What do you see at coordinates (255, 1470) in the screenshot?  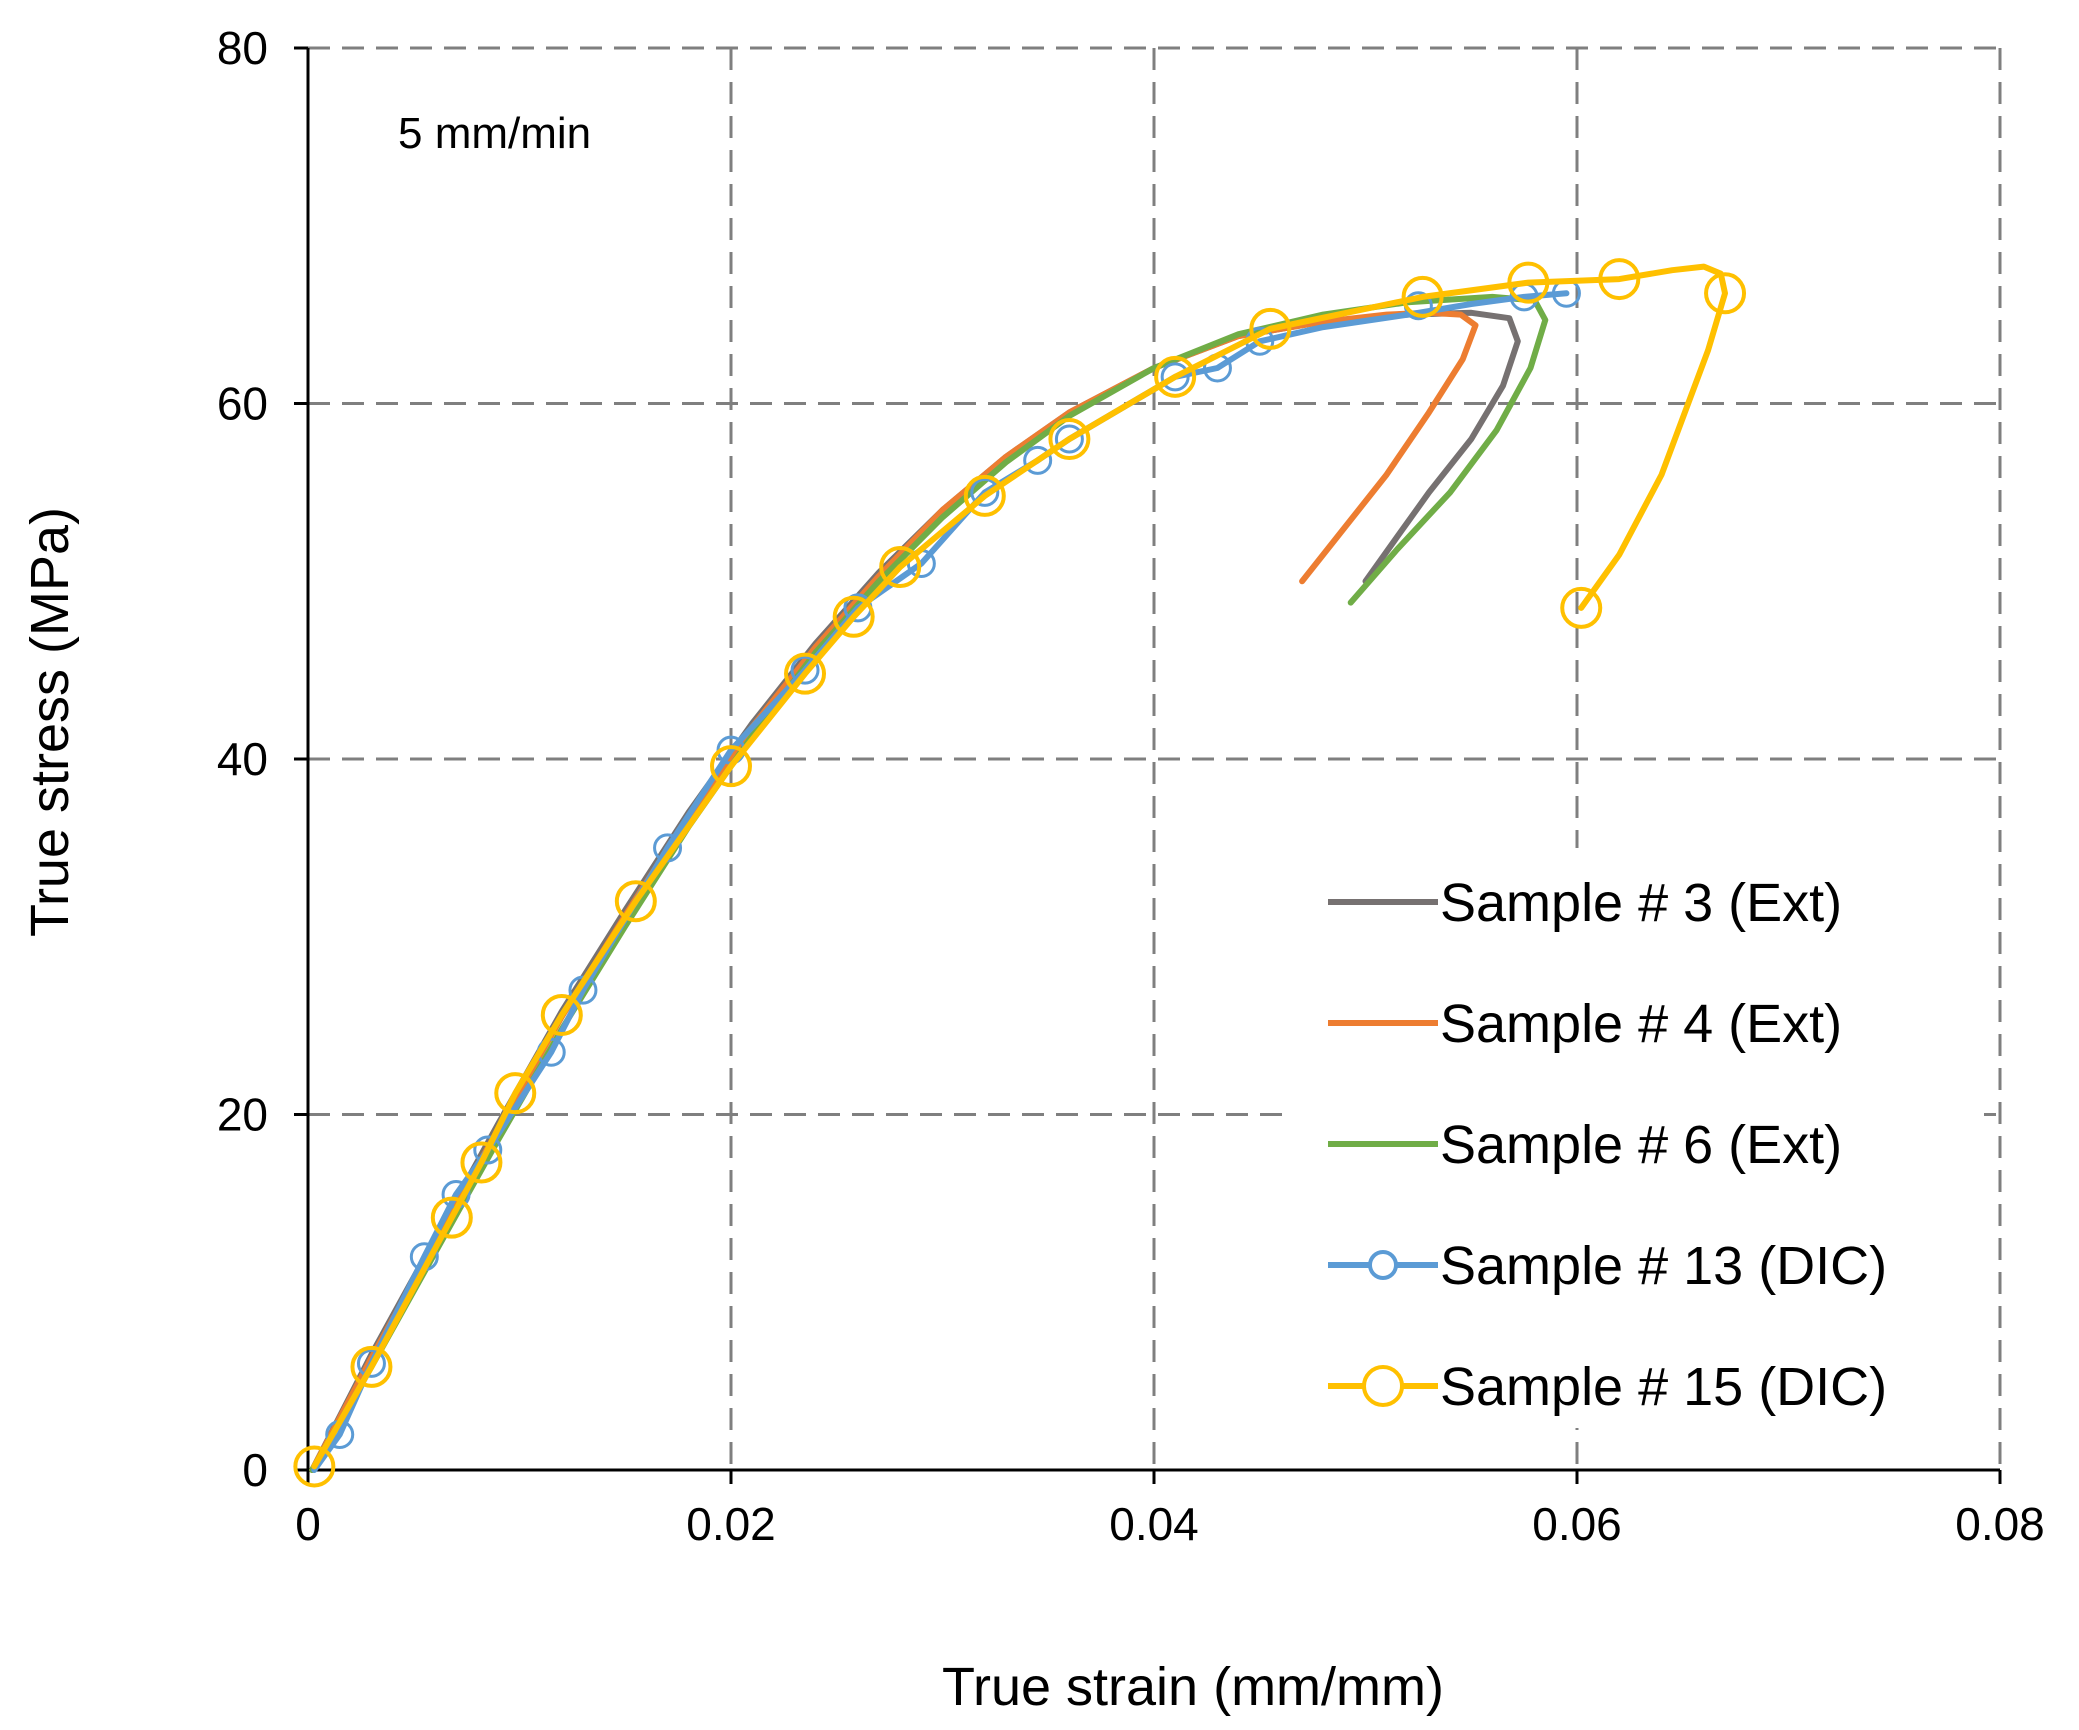 I see `y-tick-label: 0` at bounding box center [255, 1470].